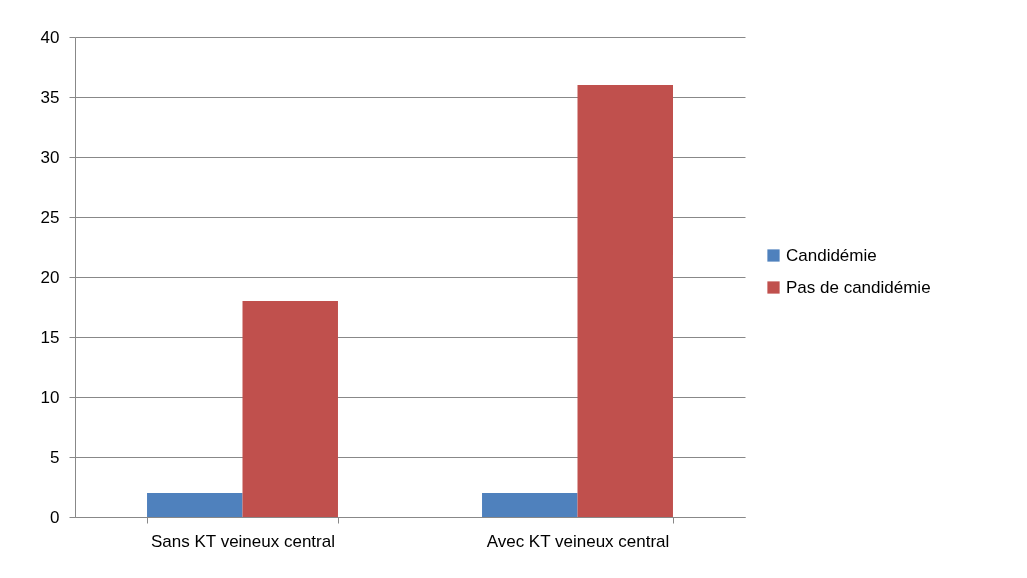  What do you see at coordinates (55, 517) in the screenshot?
I see `y-tick-label: 0` at bounding box center [55, 517].